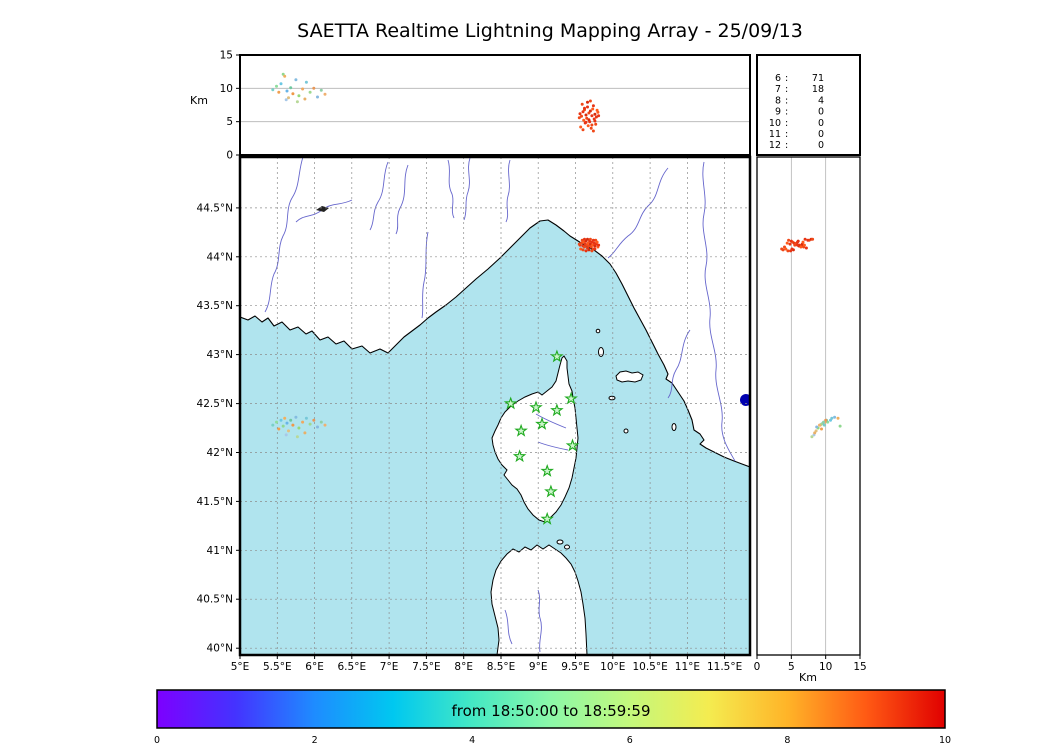  What do you see at coordinates (541, 437) in the screenshot?
I see `map-station-markers` at bounding box center [541, 437].